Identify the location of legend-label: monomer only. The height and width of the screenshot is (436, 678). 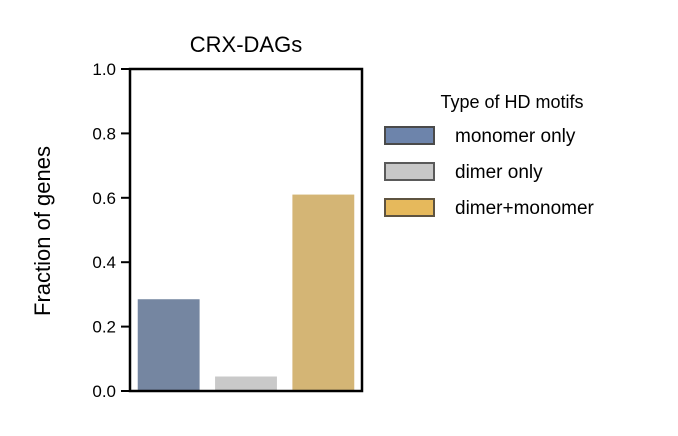
(515, 136).